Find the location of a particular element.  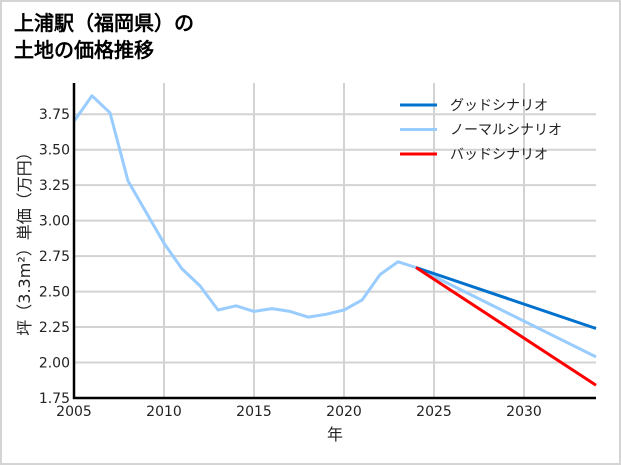

x-tick-label: 2010 is located at coordinates (164, 412).